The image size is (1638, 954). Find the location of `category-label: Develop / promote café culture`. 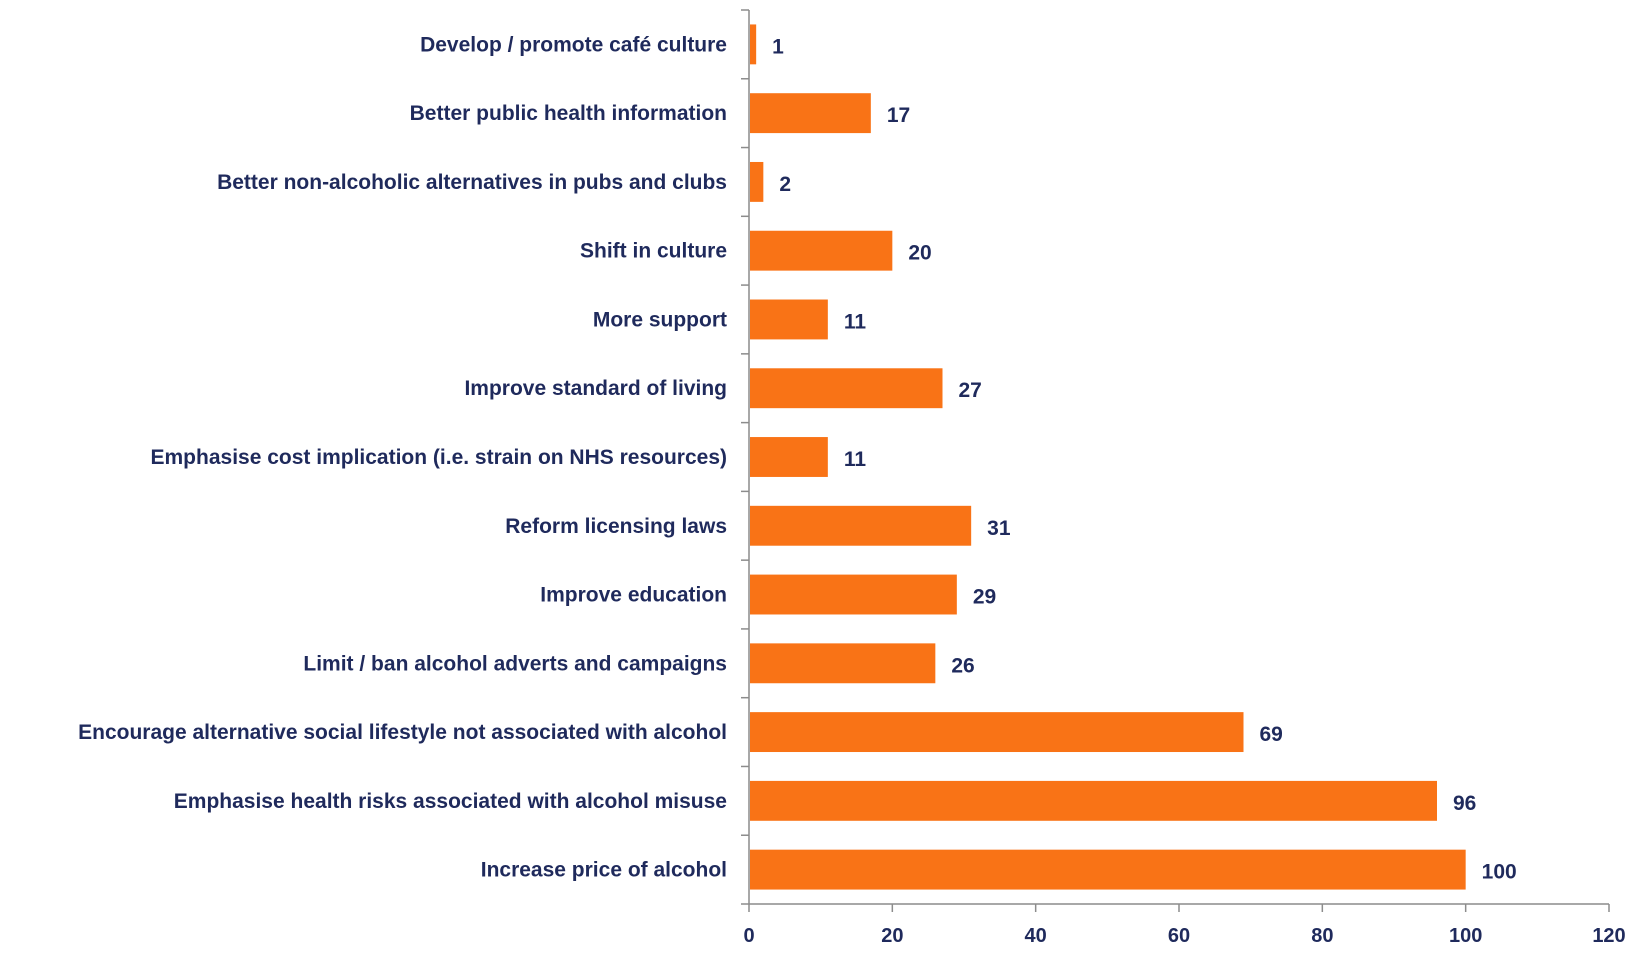

category-label: Develop / promote café culture is located at coordinates (573, 44).